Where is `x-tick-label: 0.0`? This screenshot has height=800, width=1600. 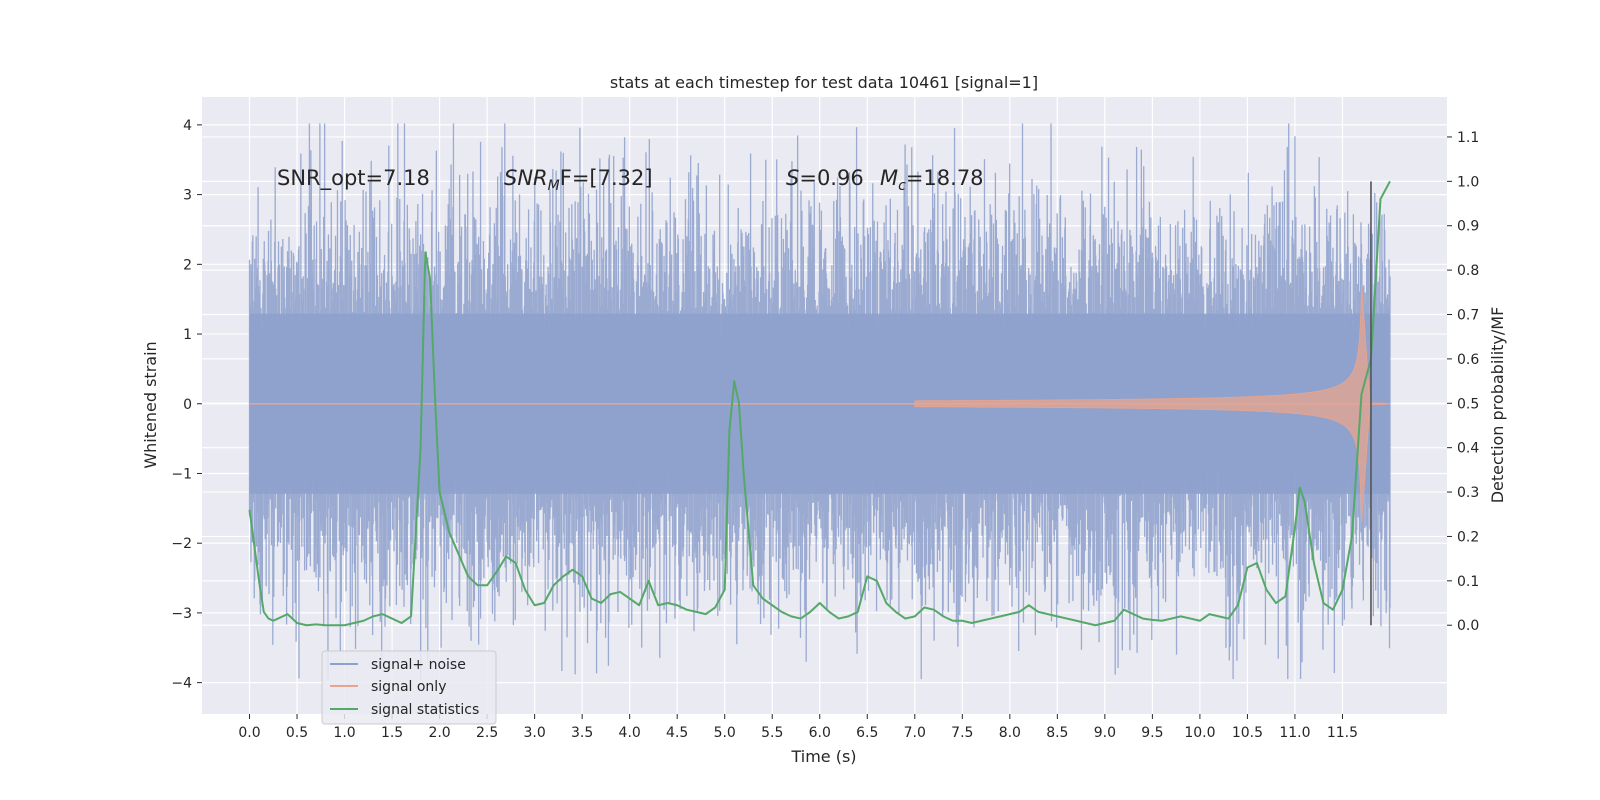 x-tick-label: 0.0 is located at coordinates (249, 733).